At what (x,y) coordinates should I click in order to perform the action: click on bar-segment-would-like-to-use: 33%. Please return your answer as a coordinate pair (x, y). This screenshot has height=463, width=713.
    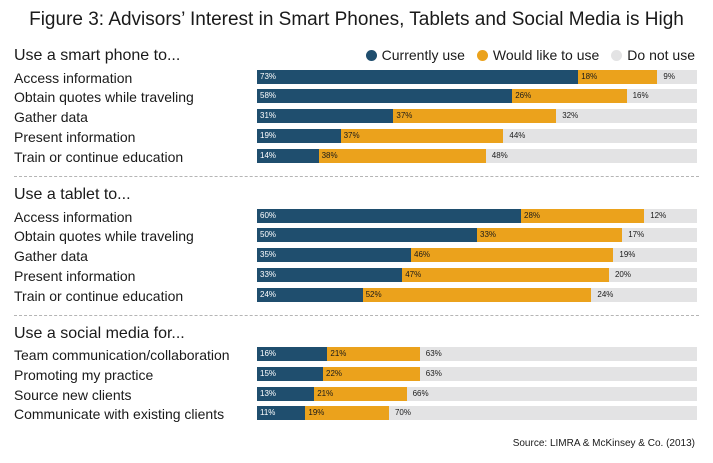
    Looking at the image, I should click on (550, 235).